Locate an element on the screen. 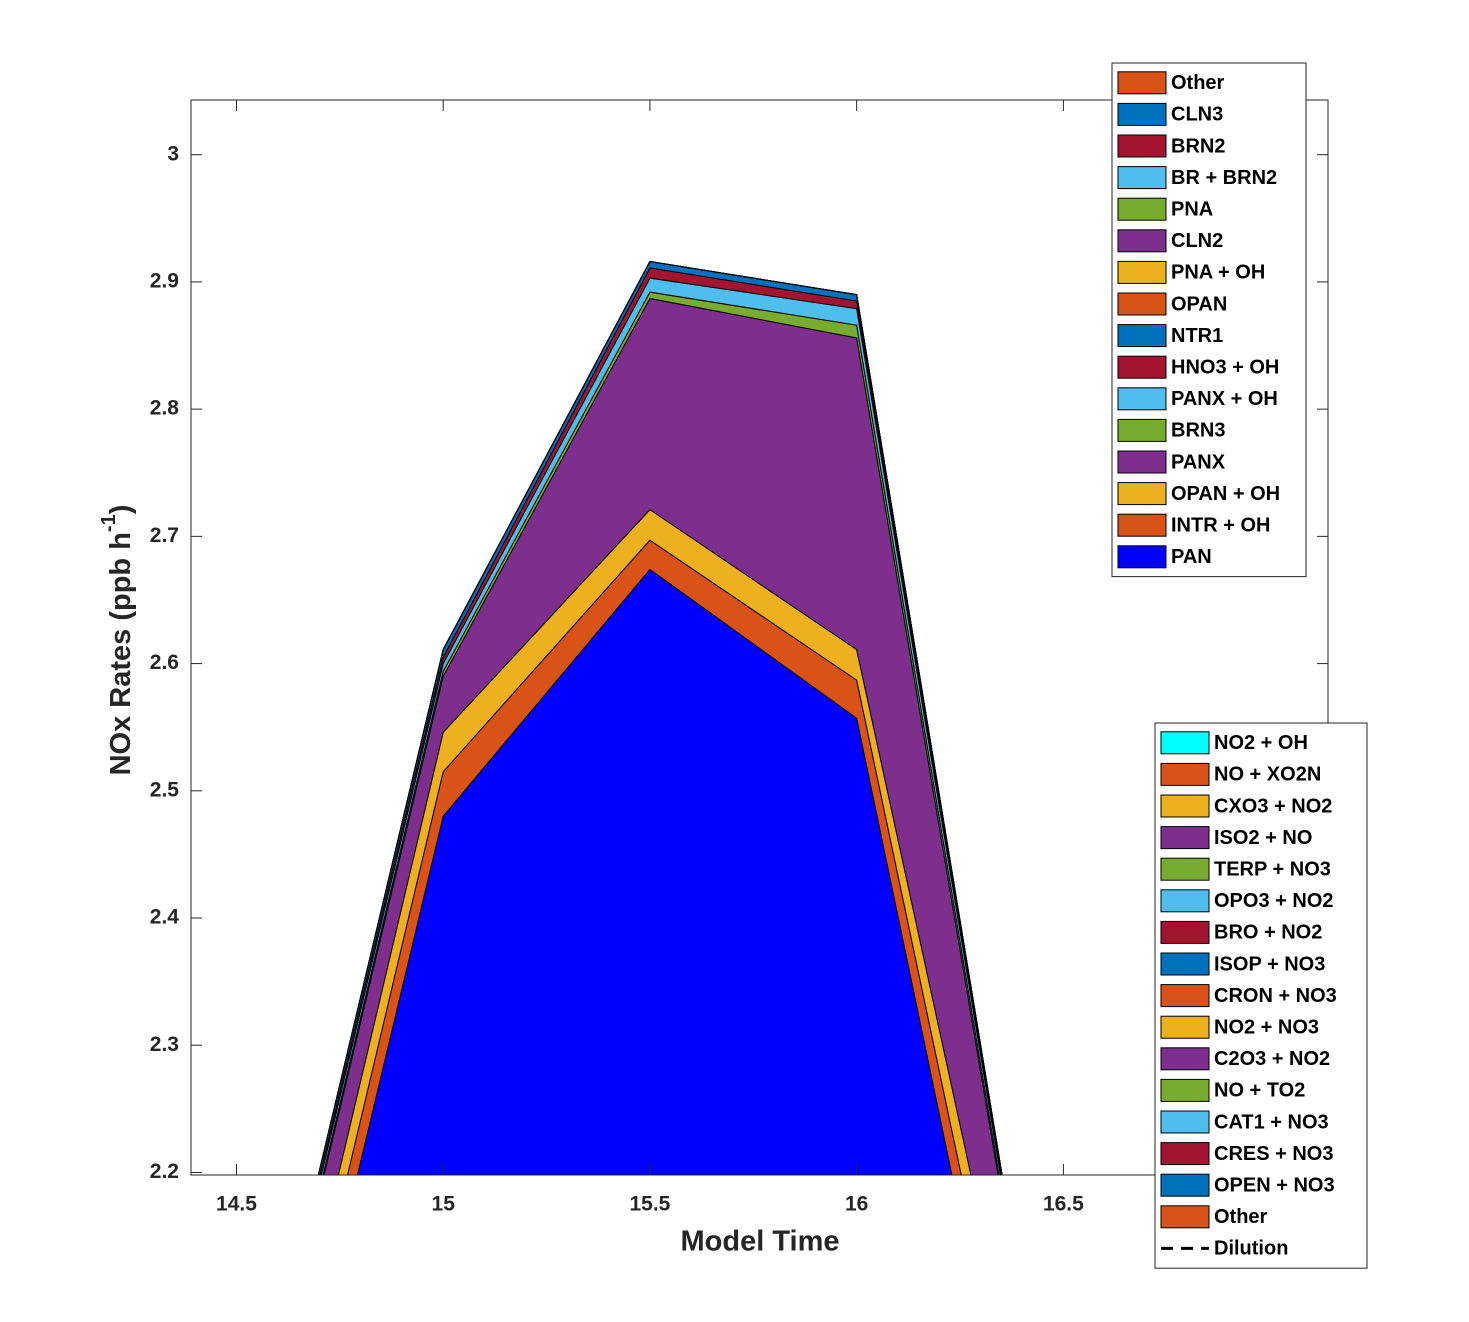  legend-label: NO2 + OH is located at coordinates (1261, 743).